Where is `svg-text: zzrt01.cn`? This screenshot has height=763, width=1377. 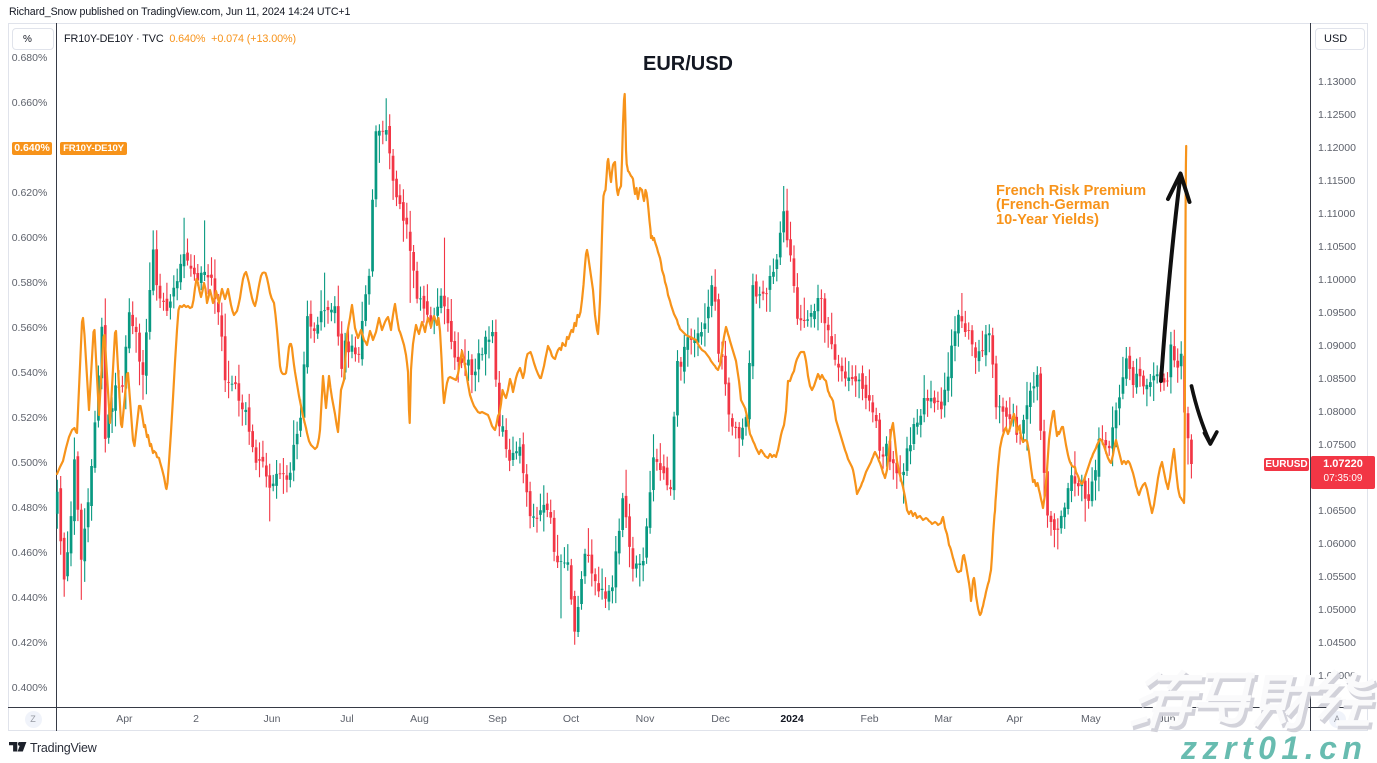
svg-text: zzrt01.cn is located at coordinates (1273, 746).